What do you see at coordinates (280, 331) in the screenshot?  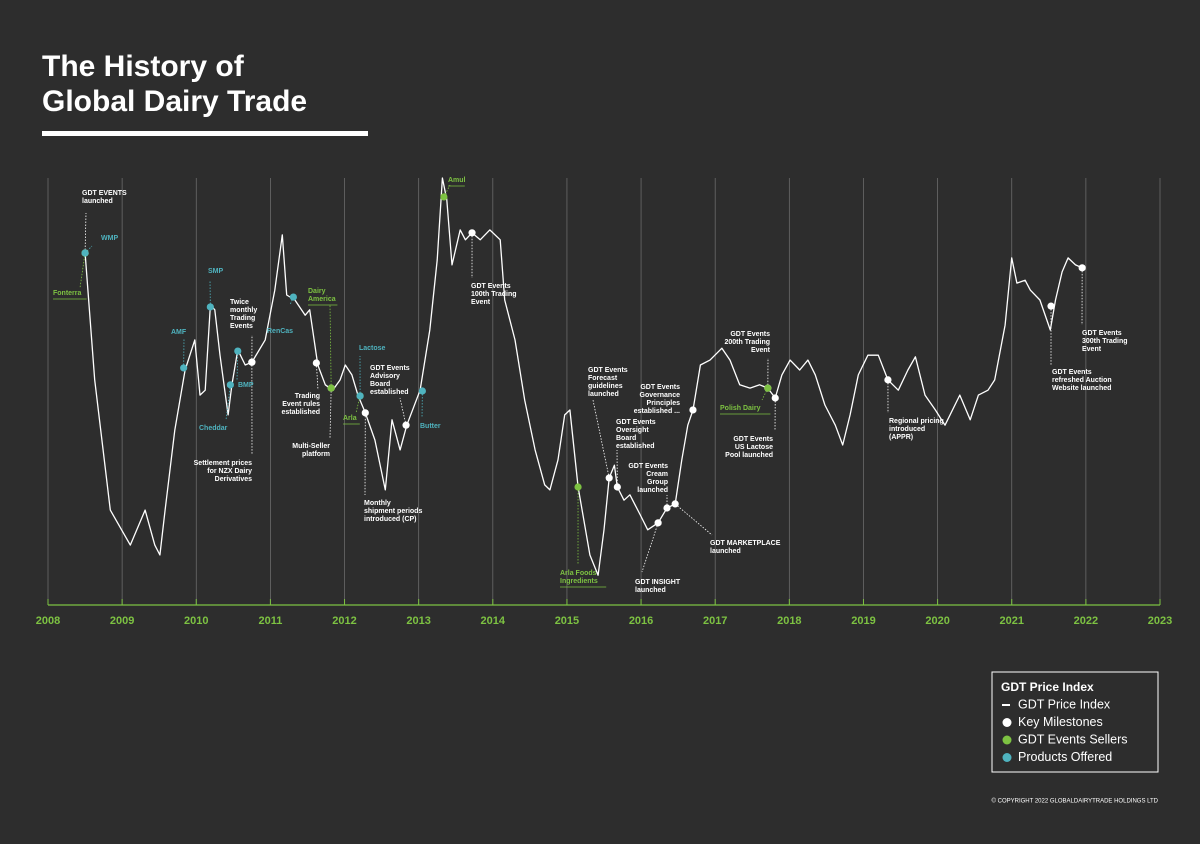 I see `annotation: RenCas` at bounding box center [280, 331].